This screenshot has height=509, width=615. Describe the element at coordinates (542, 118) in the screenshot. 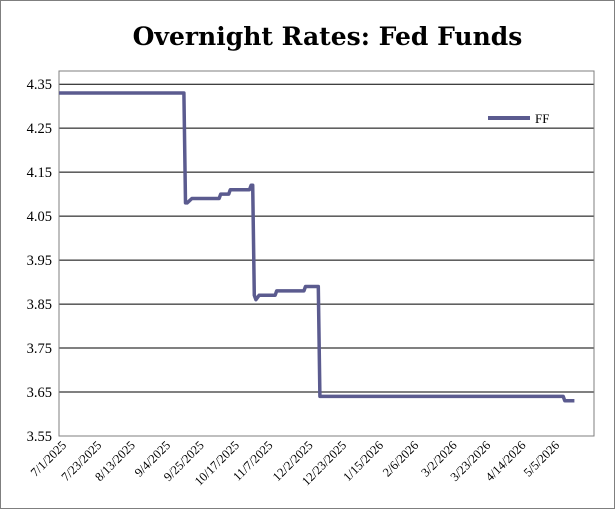

I see `legend-label-ff: FF` at that location.